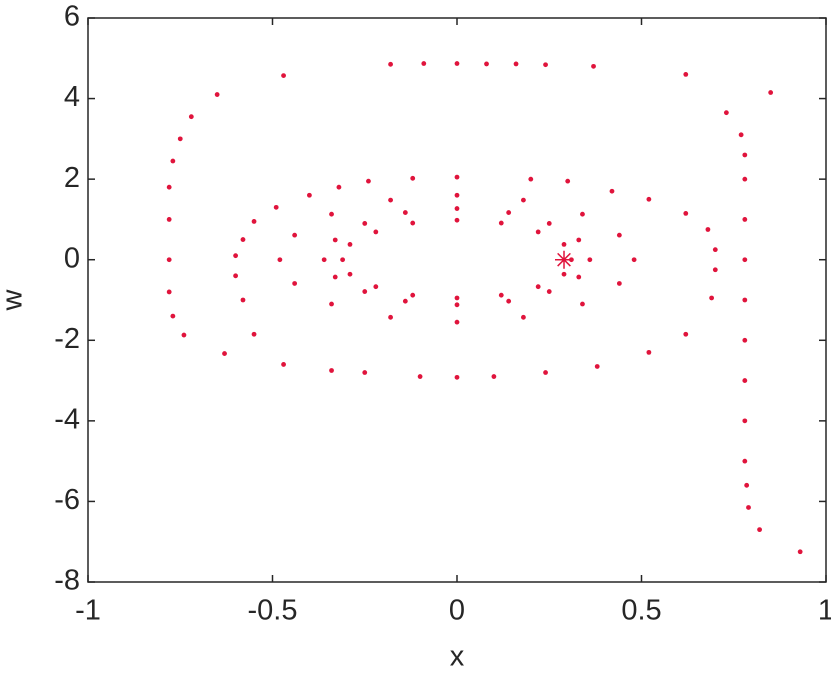 The image size is (831, 677). Describe the element at coordinates (564, 259) in the screenshot. I see `star-marker` at that location.